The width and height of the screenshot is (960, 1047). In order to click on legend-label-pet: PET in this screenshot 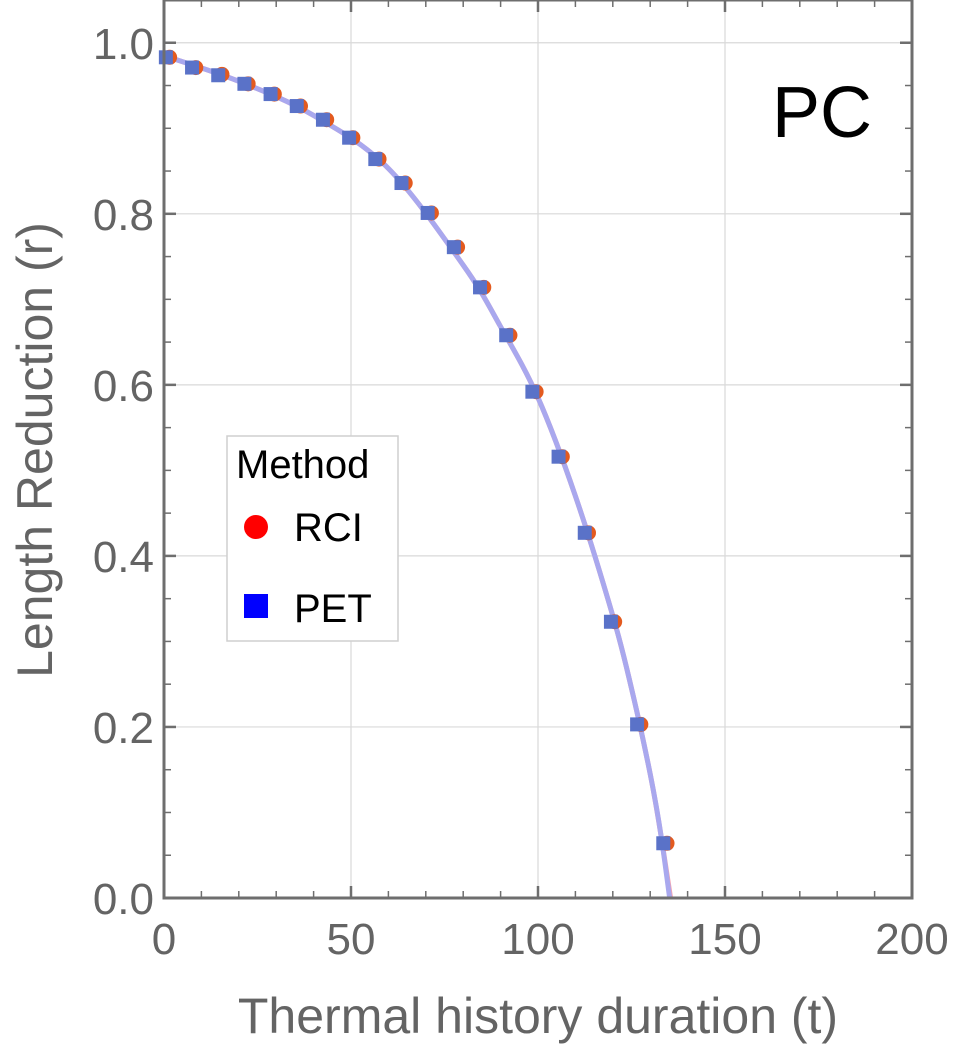, I will do `click(333, 609)`.